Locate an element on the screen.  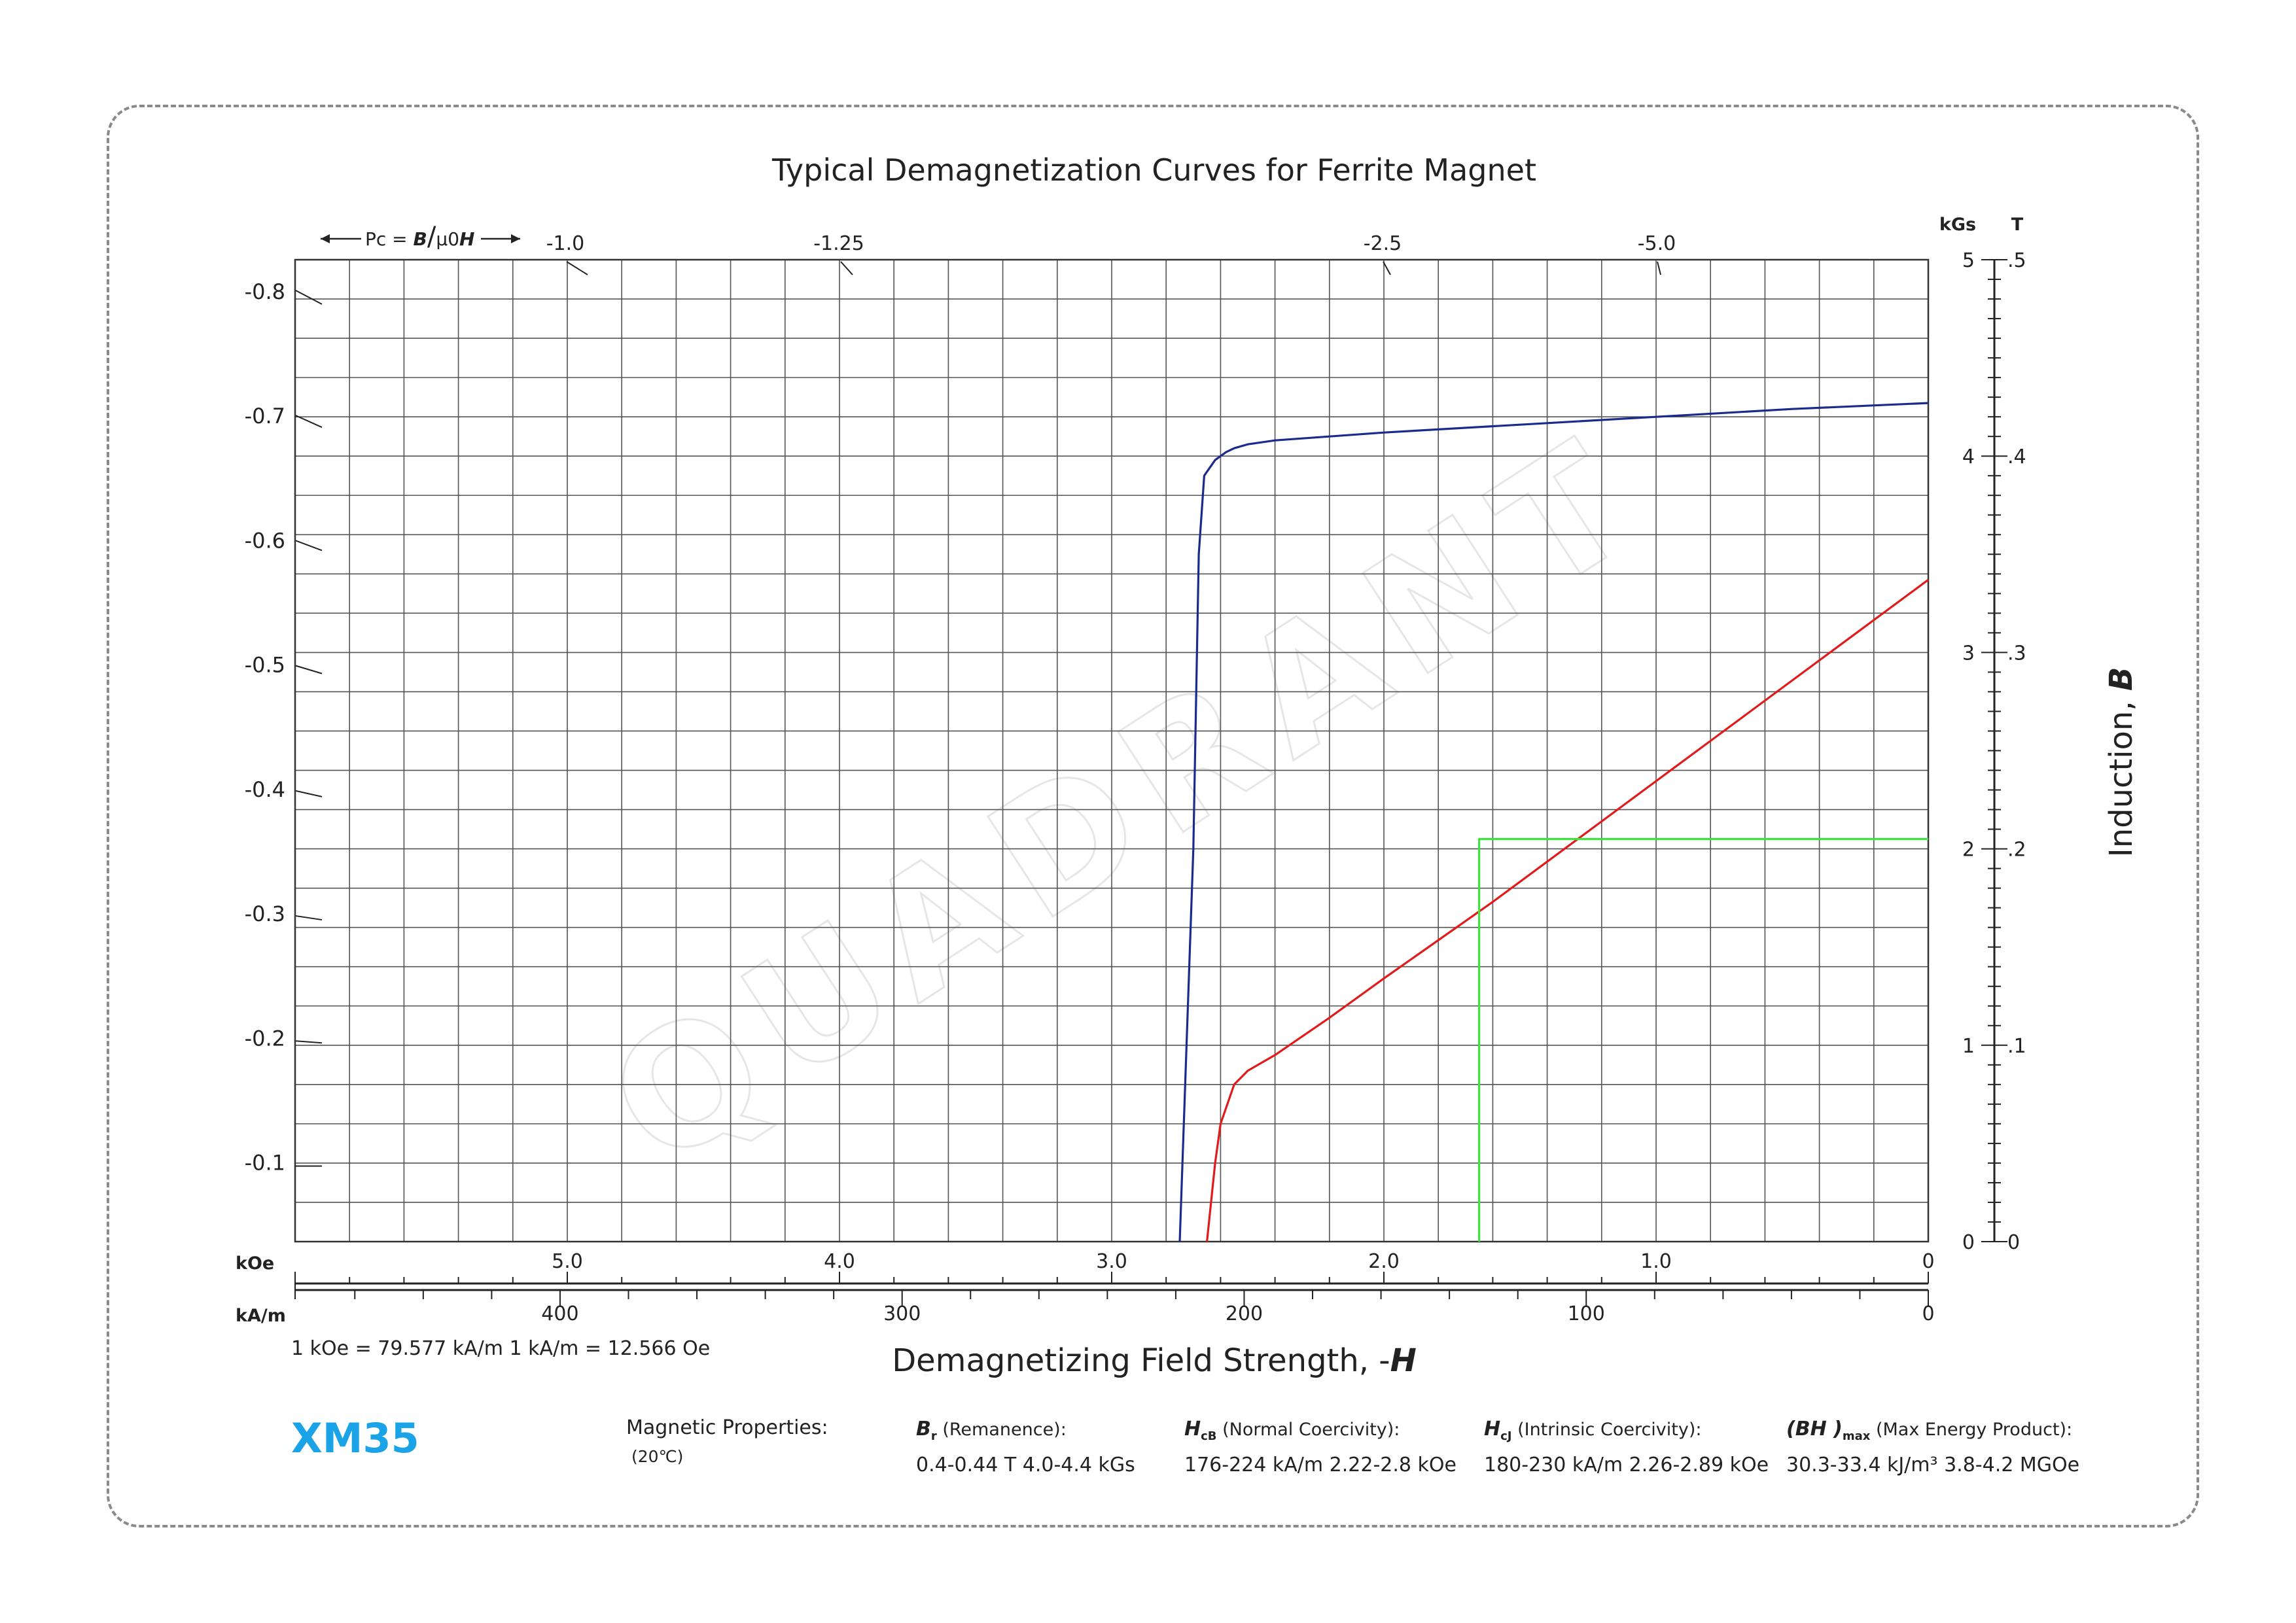
koe-tick-label: 2.0 is located at coordinates (1384, 1261).